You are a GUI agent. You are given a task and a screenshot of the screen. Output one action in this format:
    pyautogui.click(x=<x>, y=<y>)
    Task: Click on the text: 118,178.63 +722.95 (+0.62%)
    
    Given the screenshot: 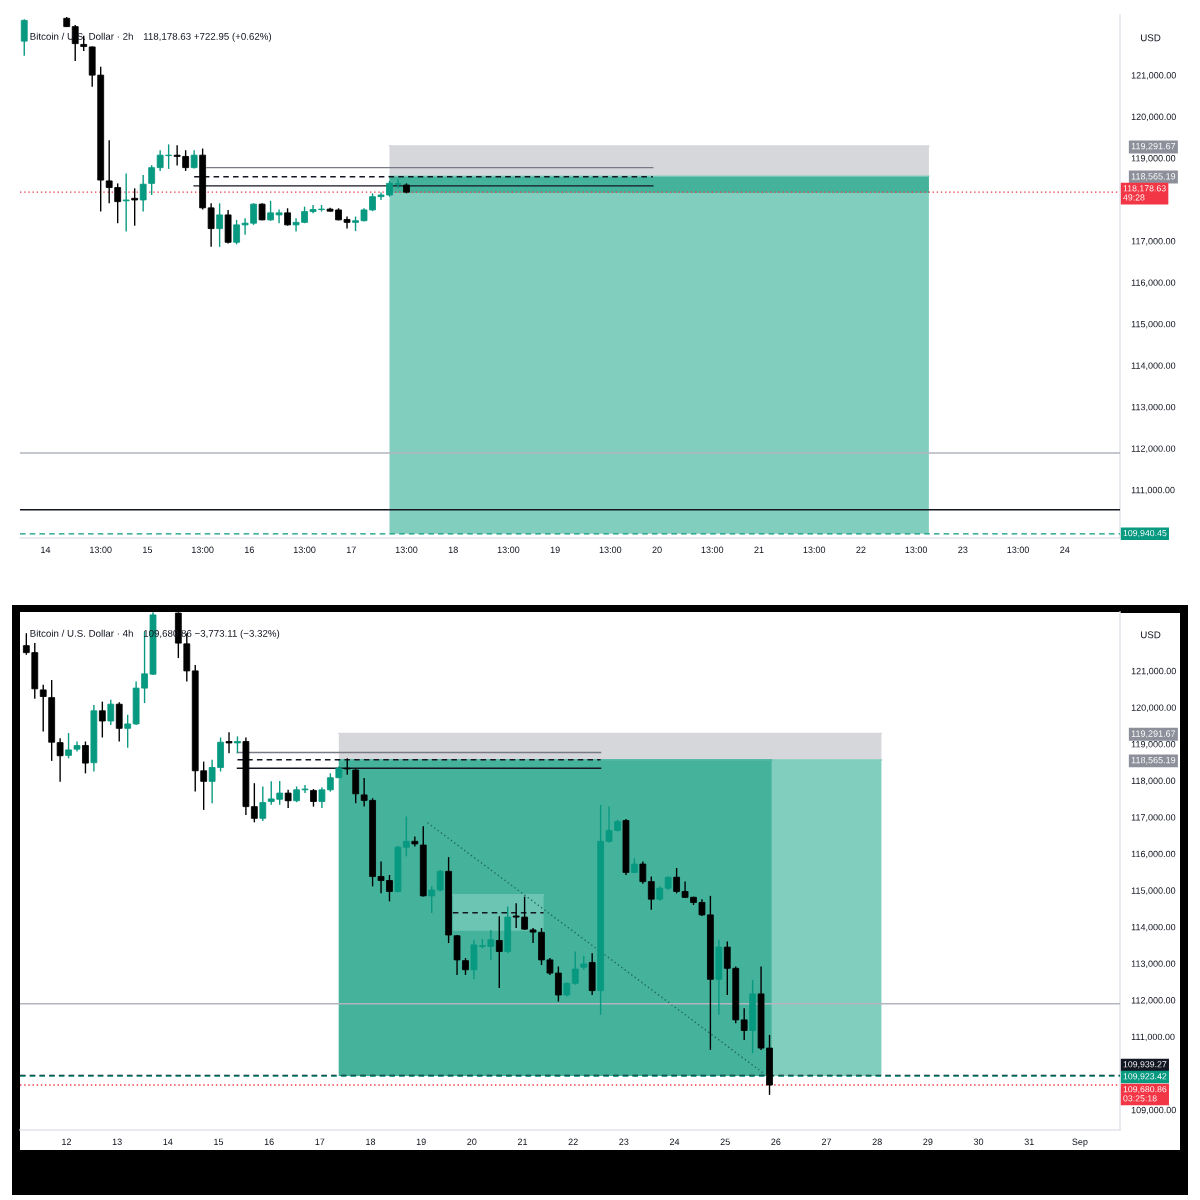 What is the action you would take?
    pyautogui.click(x=207, y=37)
    